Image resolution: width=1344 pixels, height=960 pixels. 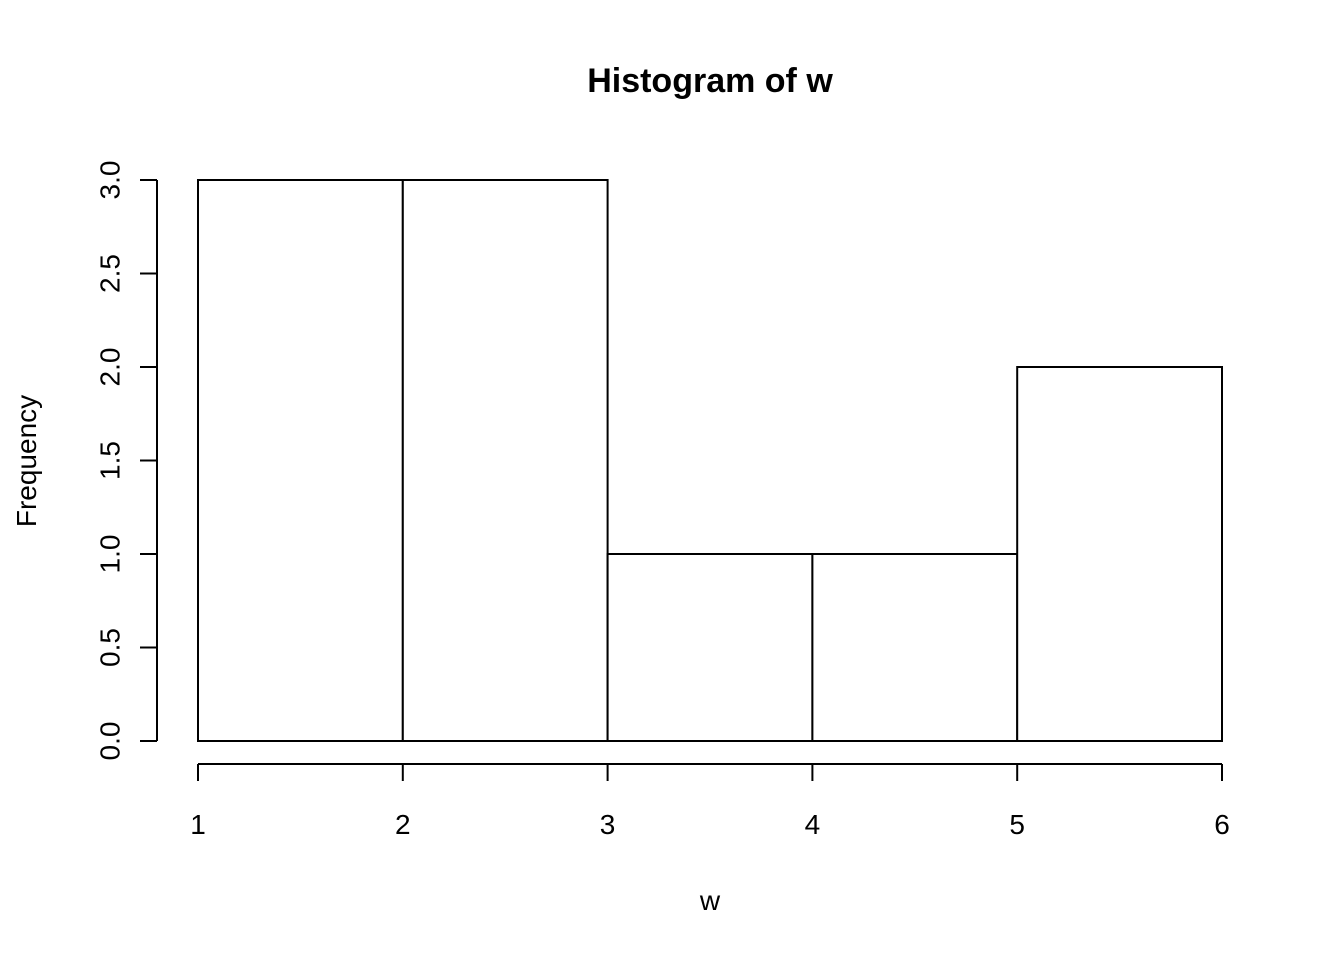 What do you see at coordinates (1222, 824) in the screenshot?
I see `x-tick-label: 6` at bounding box center [1222, 824].